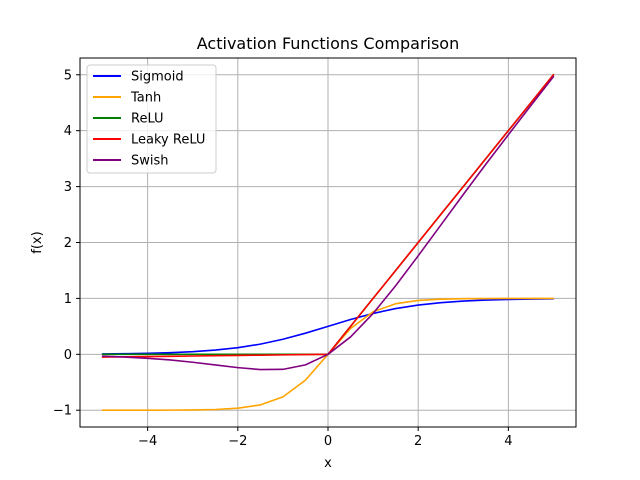 The width and height of the screenshot is (640, 480). What do you see at coordinates (328, 326) in the screenshot?
I see `series-line-sigmoid` at bounding box center [328, 326].